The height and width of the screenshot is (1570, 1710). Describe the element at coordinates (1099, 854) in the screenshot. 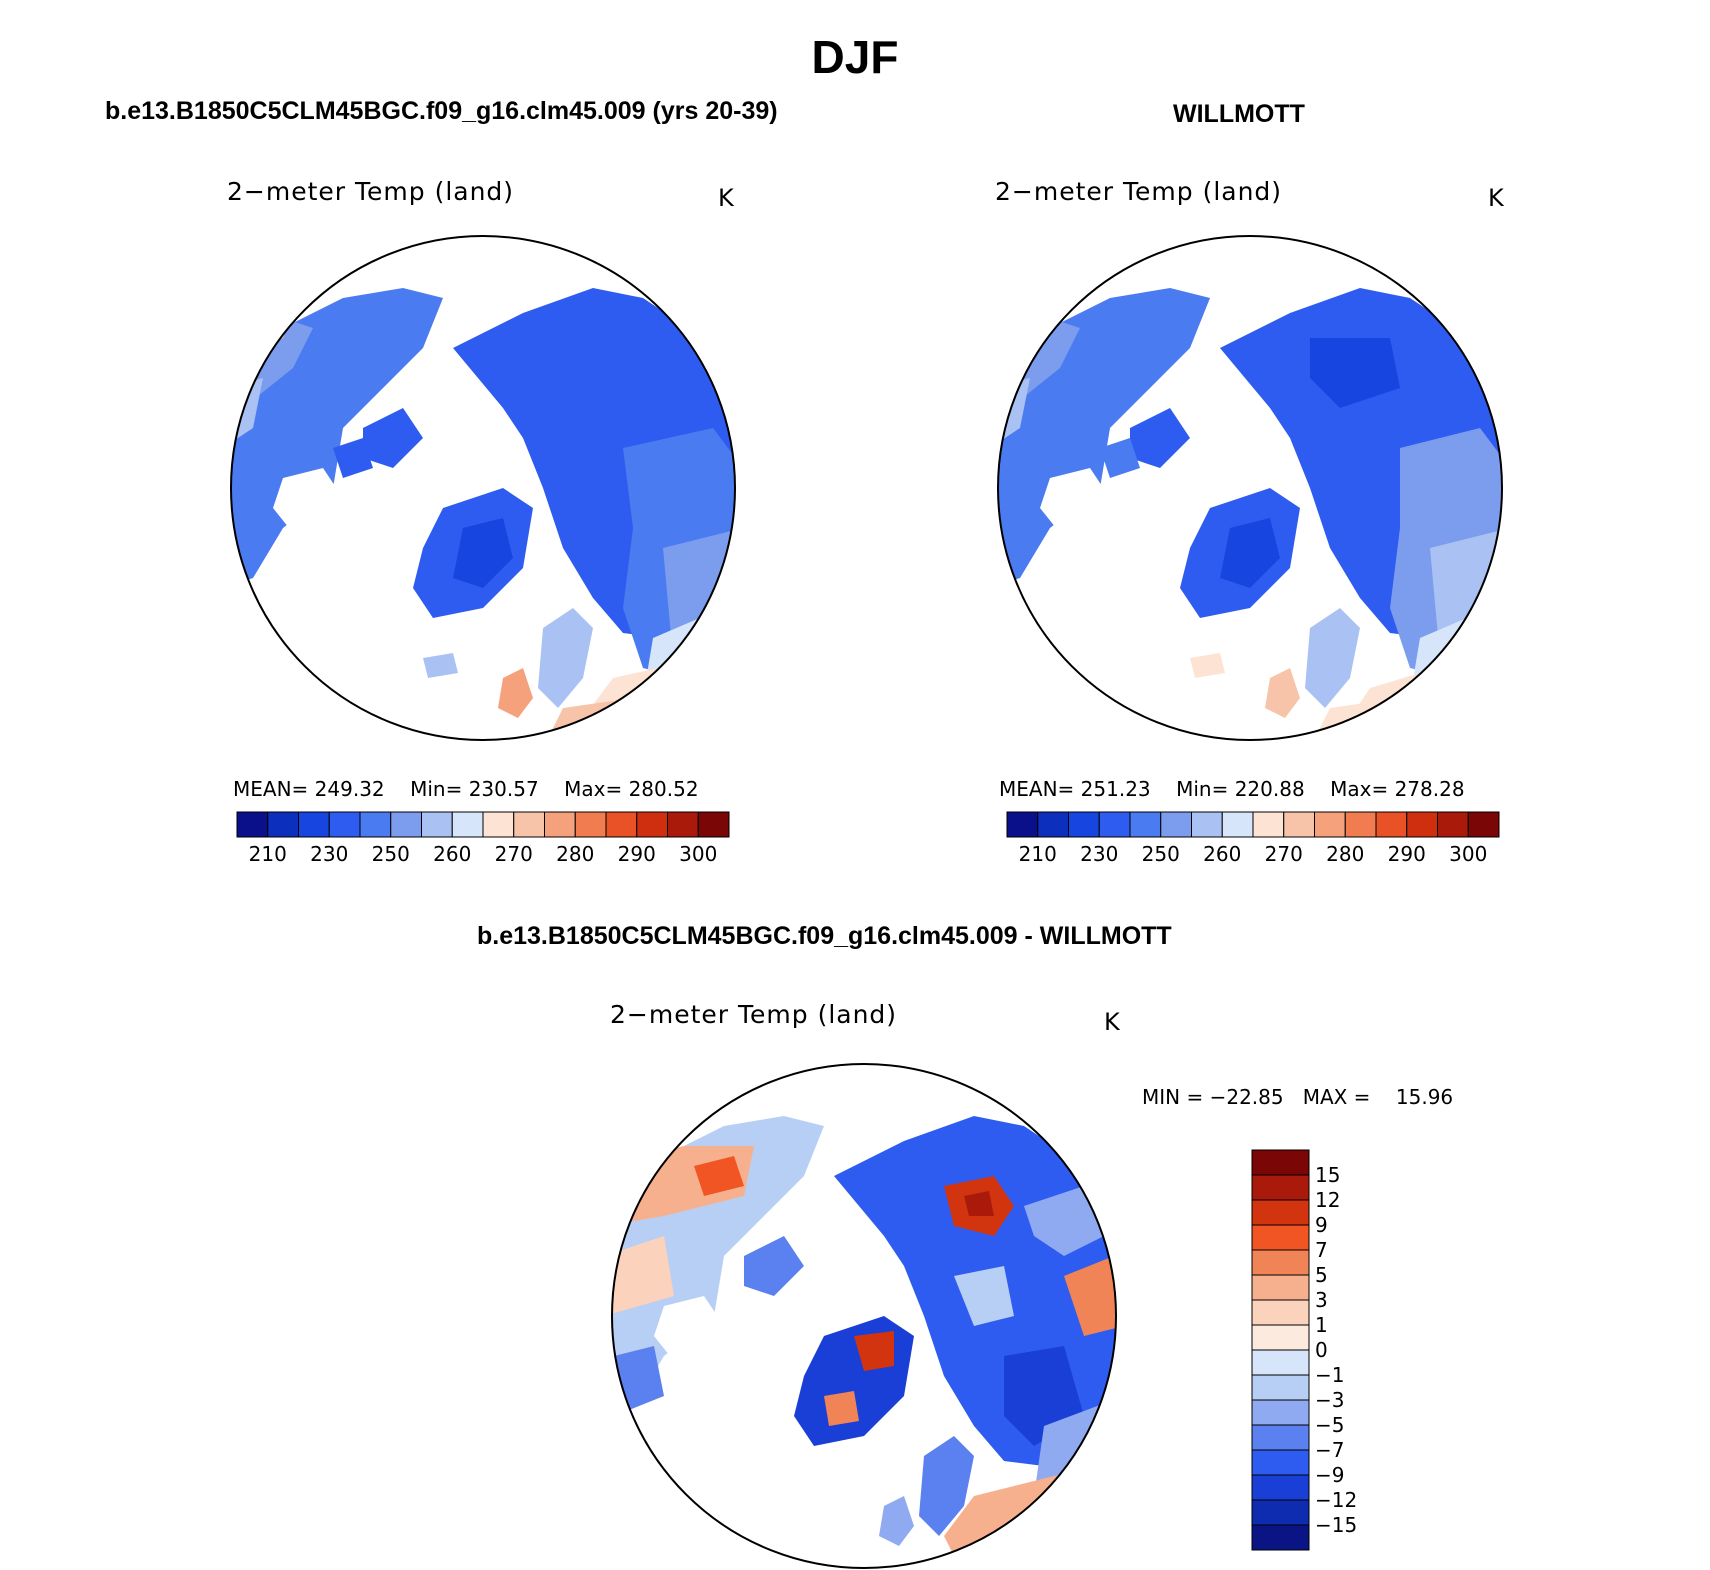

I see `obs-colorbar-label: 230` at that location.